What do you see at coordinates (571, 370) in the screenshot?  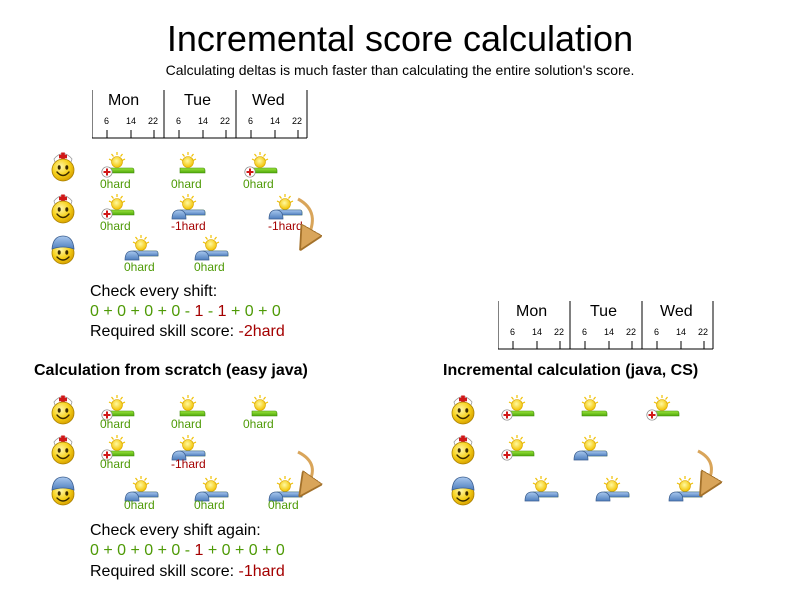 I see `section-heading-incremental: Incremental calculation (java, CS)` at bounding box center [571, 370].